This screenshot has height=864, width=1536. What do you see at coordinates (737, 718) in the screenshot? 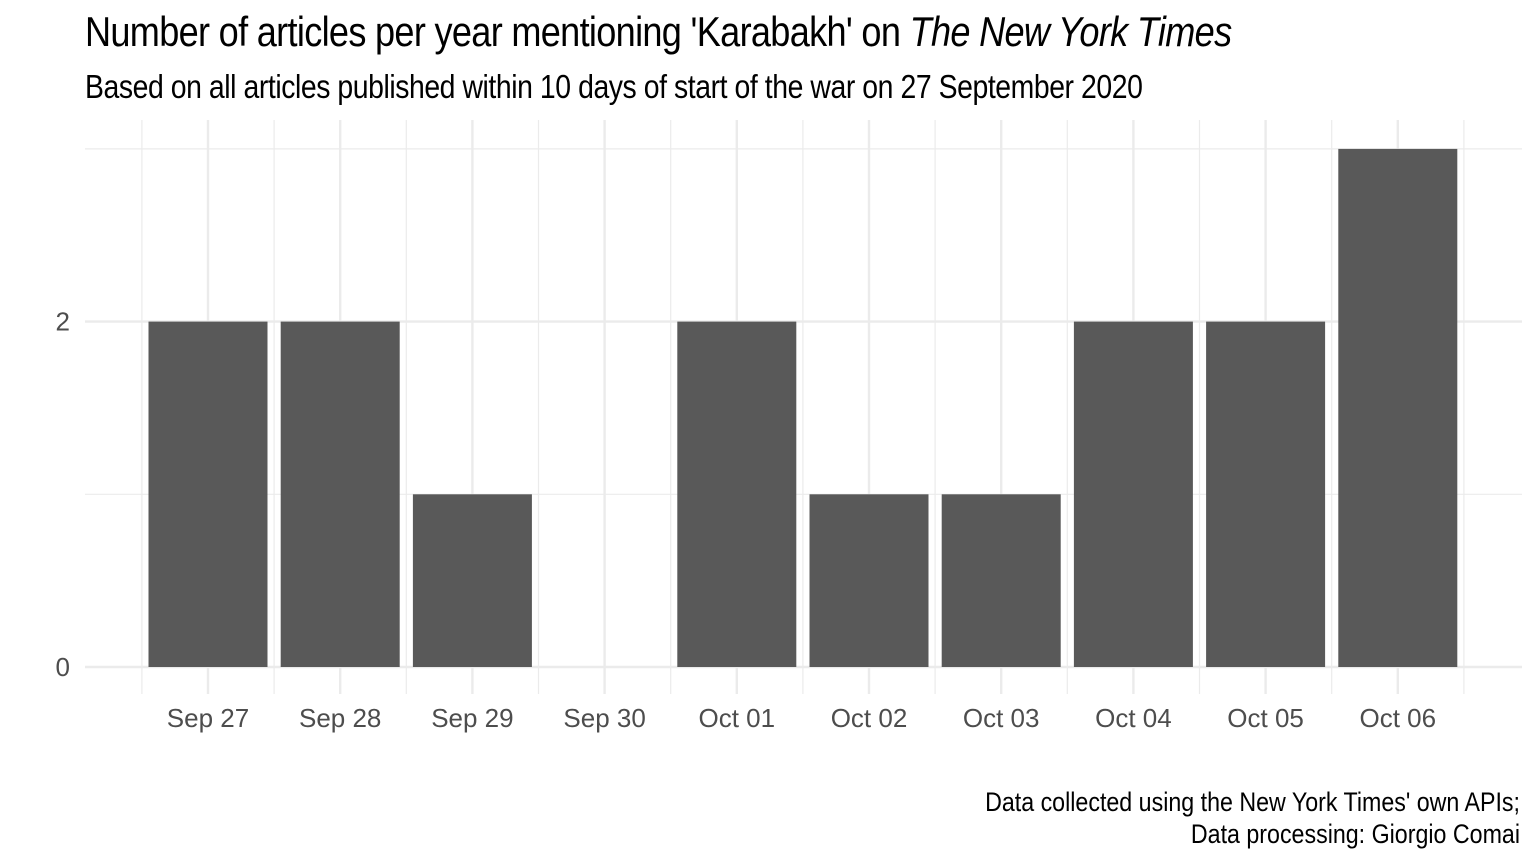
I see `x-tick-label: Oct 01` at bounding box center [737, 718].